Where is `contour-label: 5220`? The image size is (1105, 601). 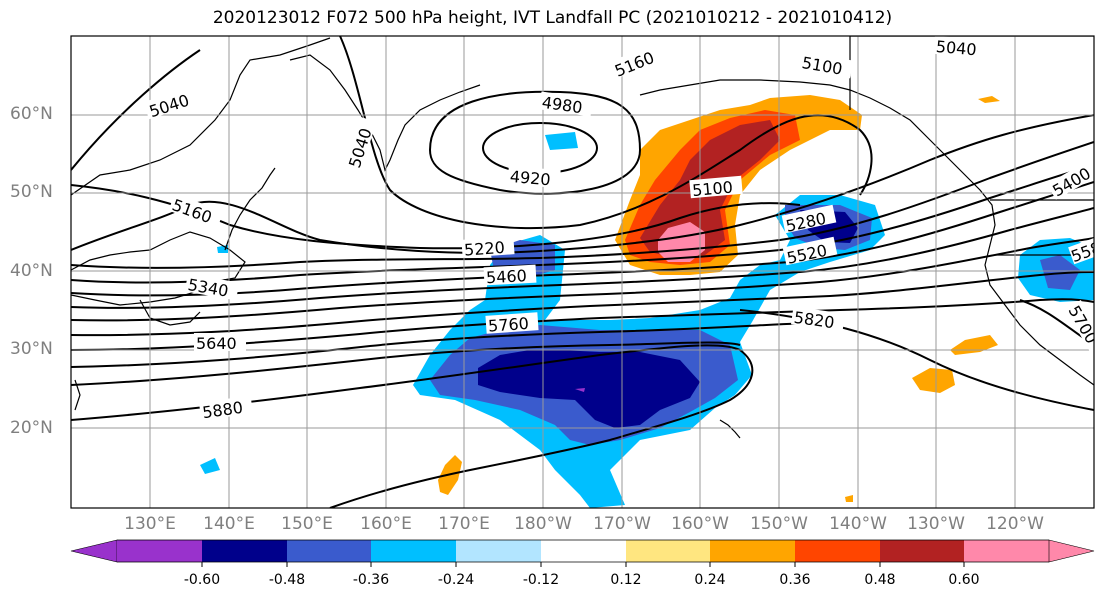
contour-label: 5220 is located at coordinates (485, 249).